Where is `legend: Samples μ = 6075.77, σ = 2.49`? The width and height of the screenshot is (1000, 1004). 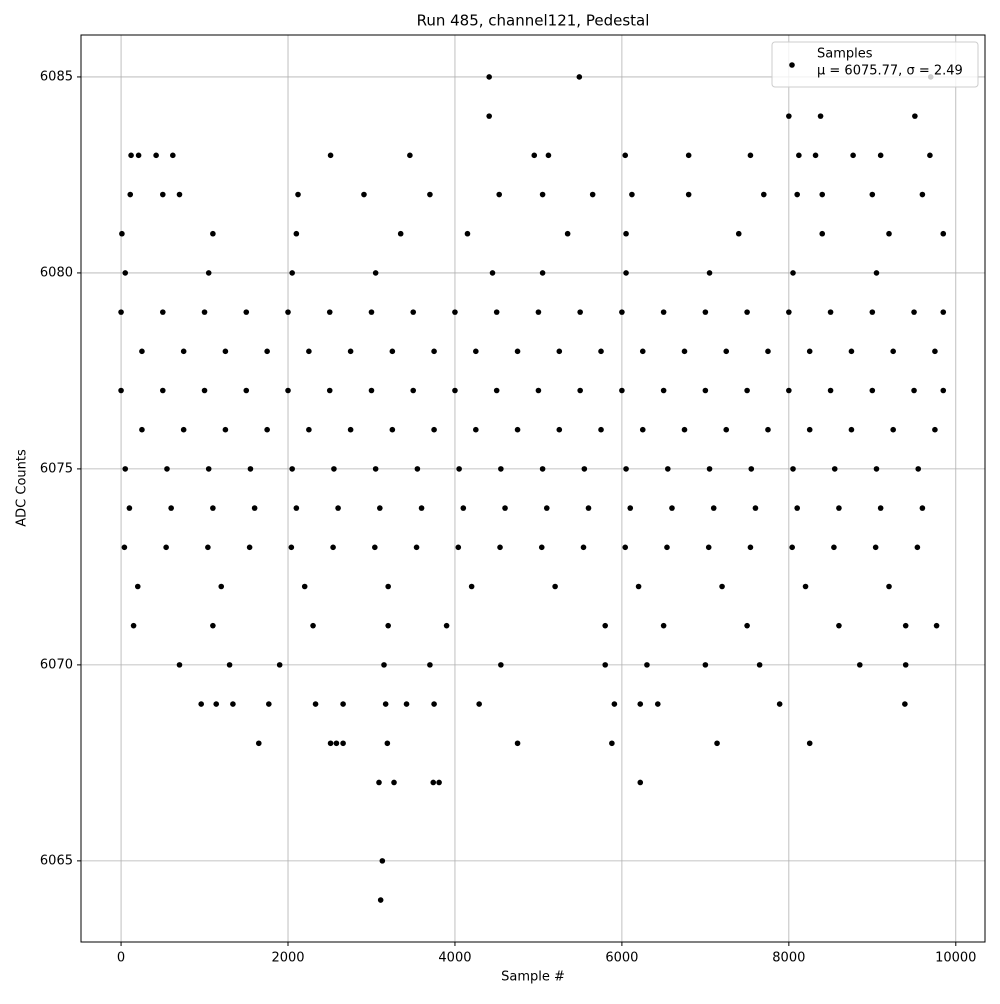 legend: Samples μ = 6075.77, σ = 2.49 is located at coordinates (875, 64).